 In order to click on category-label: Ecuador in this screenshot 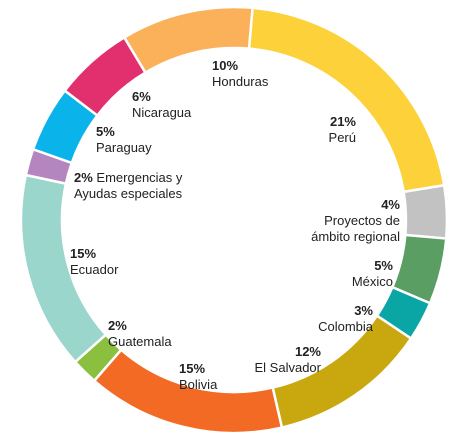, I will do `click(94, 269)`.